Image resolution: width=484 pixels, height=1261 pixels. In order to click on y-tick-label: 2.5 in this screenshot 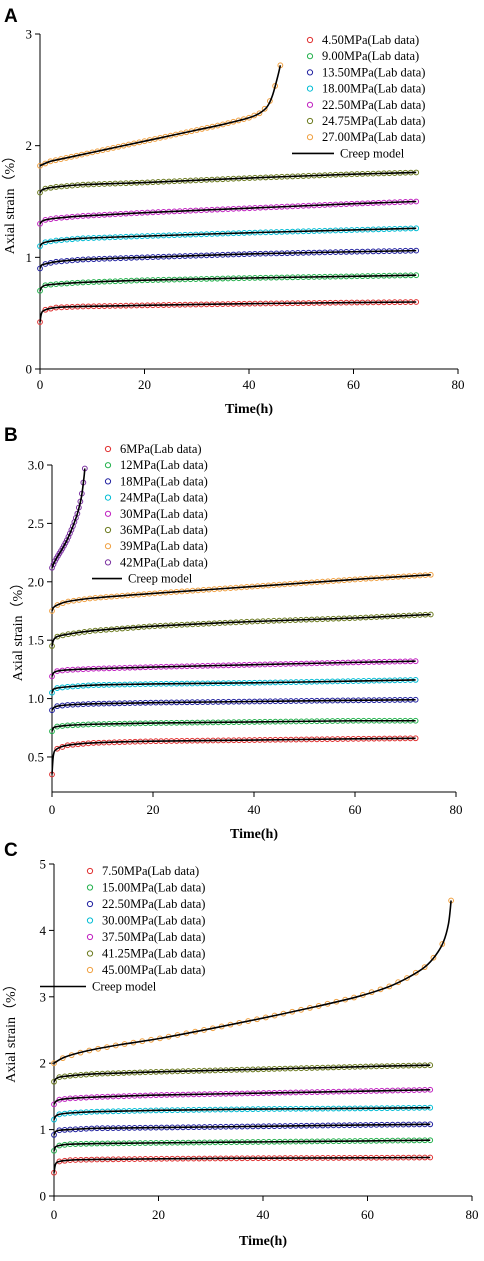, I will do `click(36, 523)`.